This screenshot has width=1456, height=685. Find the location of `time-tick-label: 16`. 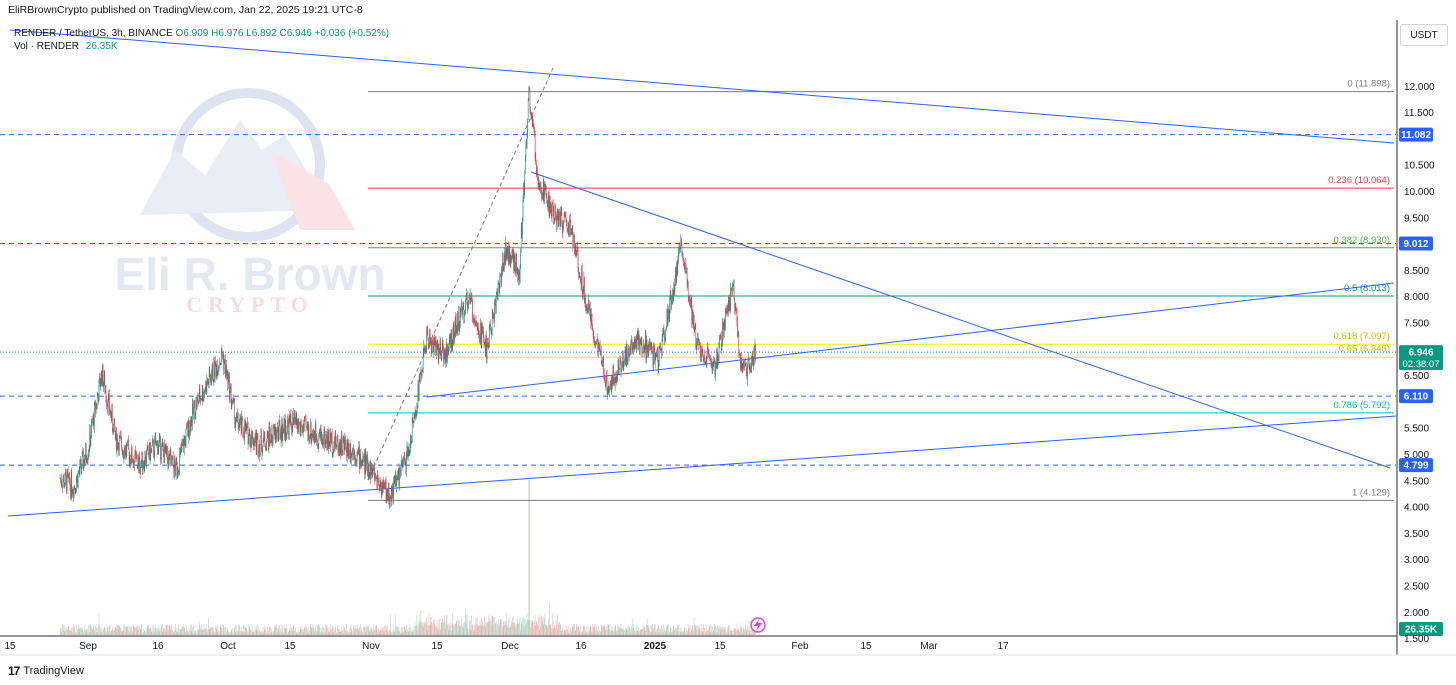

time-tick-label: 16 is located at coordinates (581, 646).